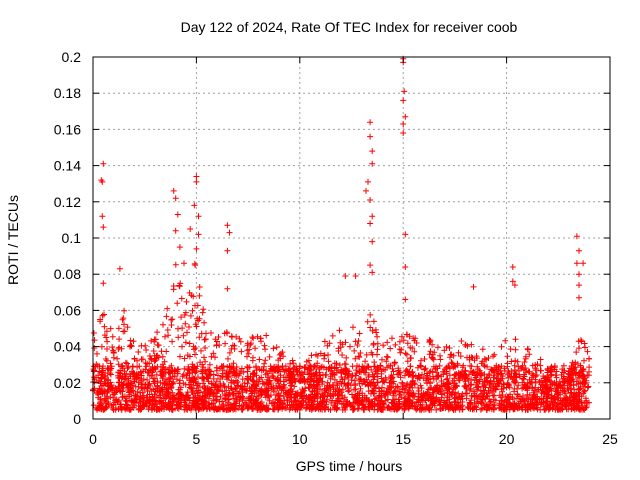  What do you see at coordinates (300, 439) in the screenshot?
I see `x-tick-label: 10` at bounding box center [300, 439].